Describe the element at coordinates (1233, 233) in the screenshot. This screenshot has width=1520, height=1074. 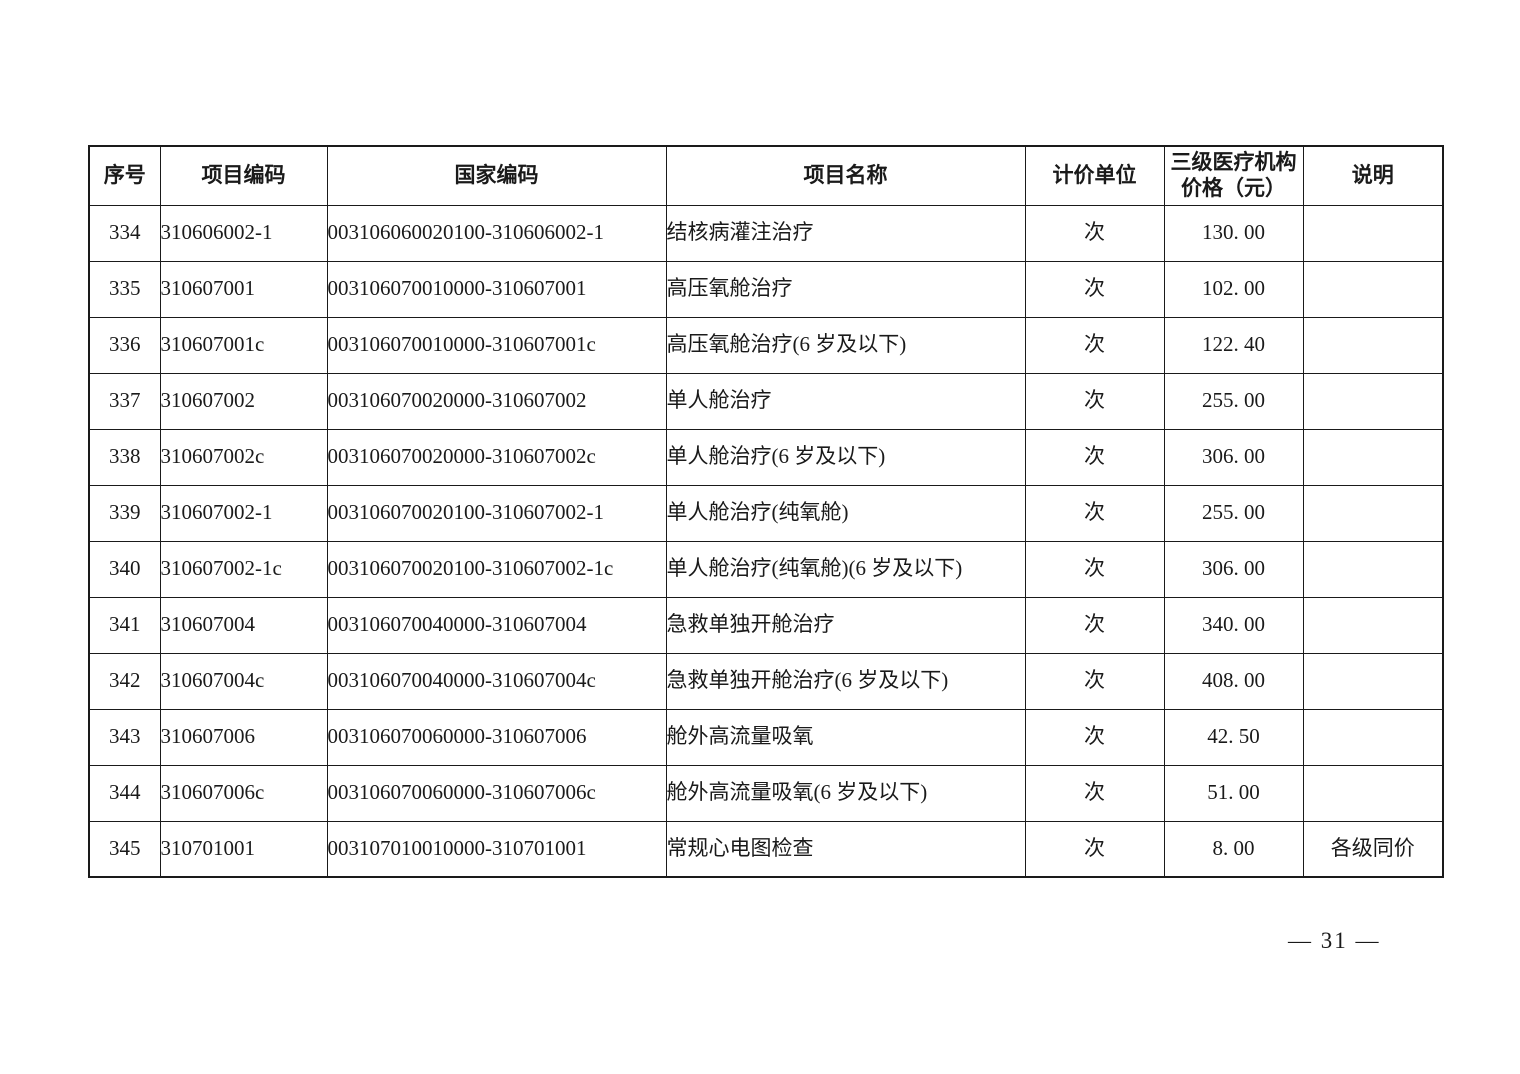
I see `cell-price: 130. 00` at that location.